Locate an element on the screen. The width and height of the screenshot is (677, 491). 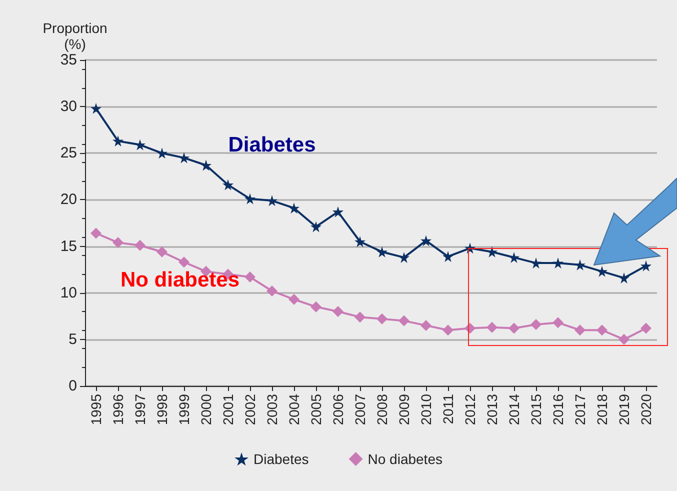
x-tick-label: 1995 is located at coordinates (96, 410).